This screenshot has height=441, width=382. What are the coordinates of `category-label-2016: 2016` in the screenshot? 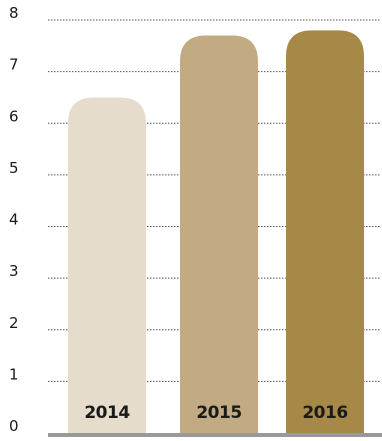 It's located at (324, 413).